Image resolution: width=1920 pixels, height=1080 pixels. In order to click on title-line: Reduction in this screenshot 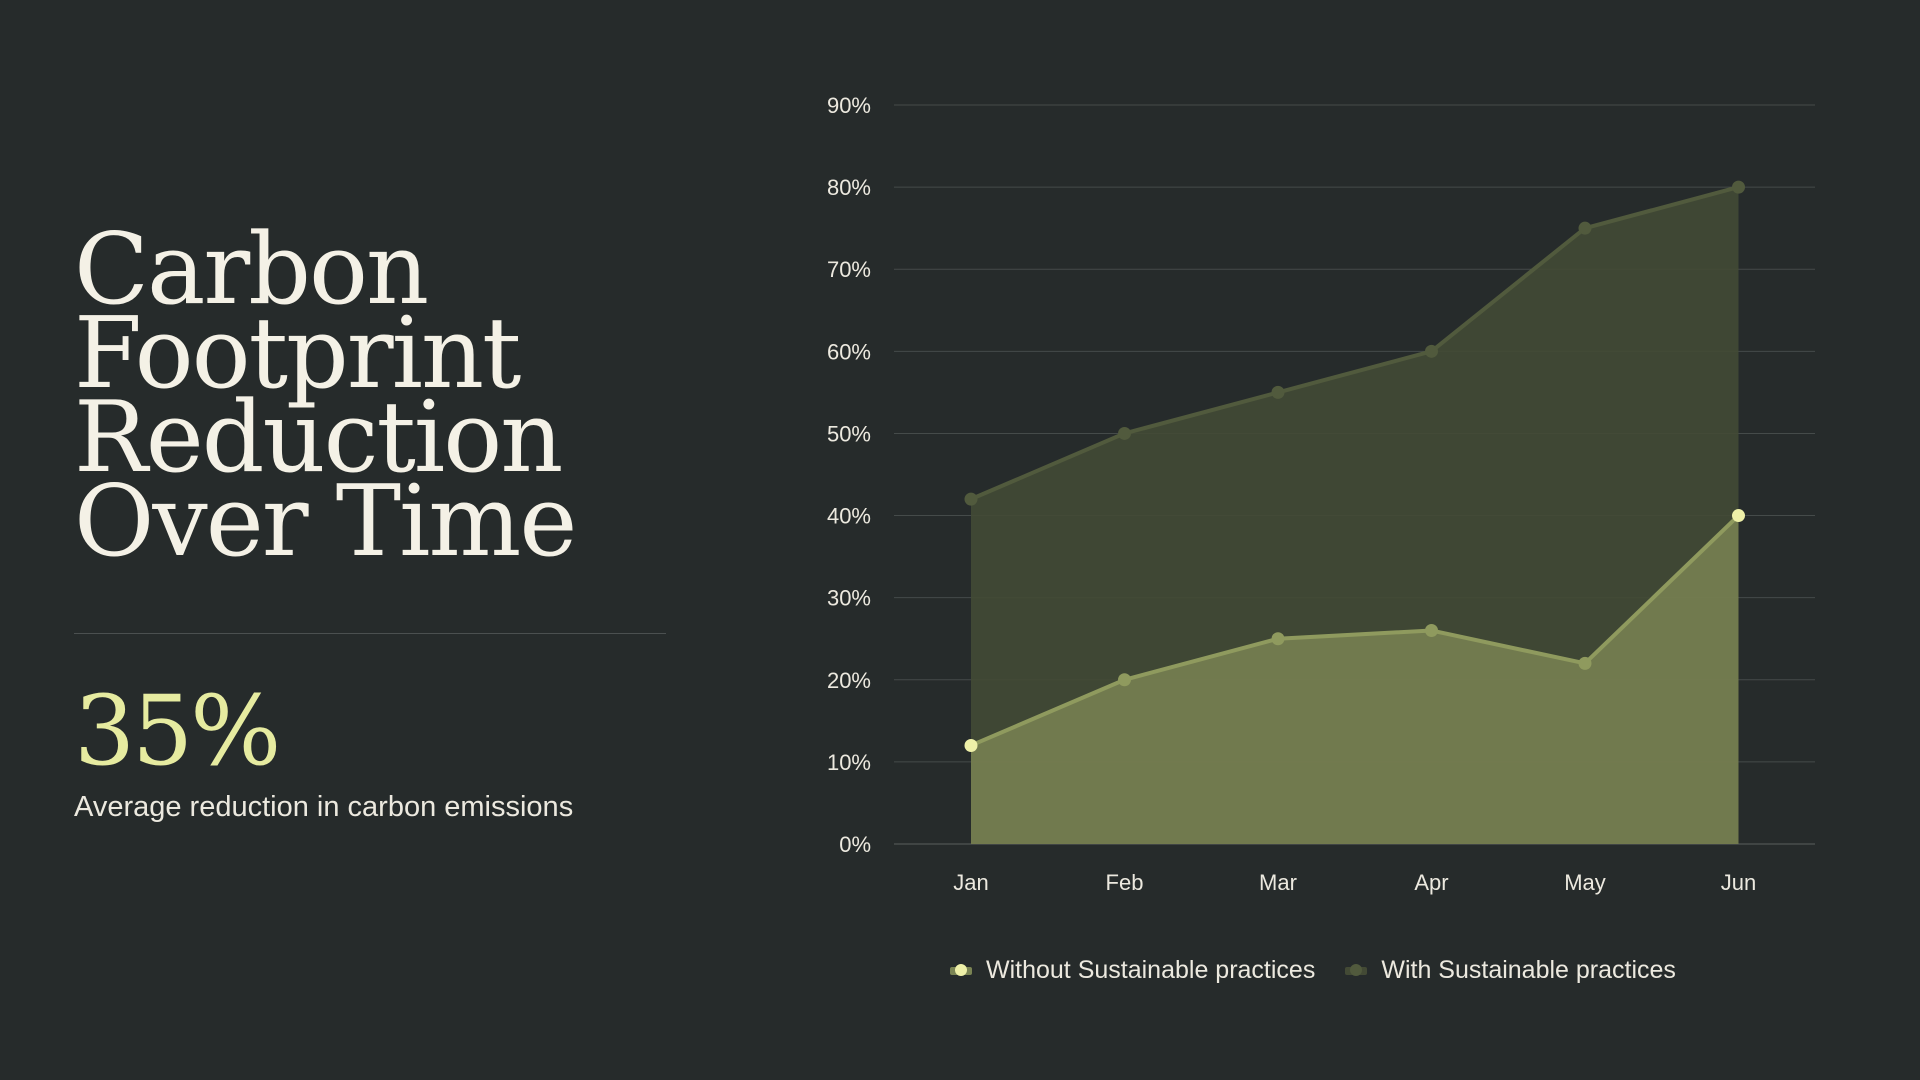, I will do `click(318, 438)`.